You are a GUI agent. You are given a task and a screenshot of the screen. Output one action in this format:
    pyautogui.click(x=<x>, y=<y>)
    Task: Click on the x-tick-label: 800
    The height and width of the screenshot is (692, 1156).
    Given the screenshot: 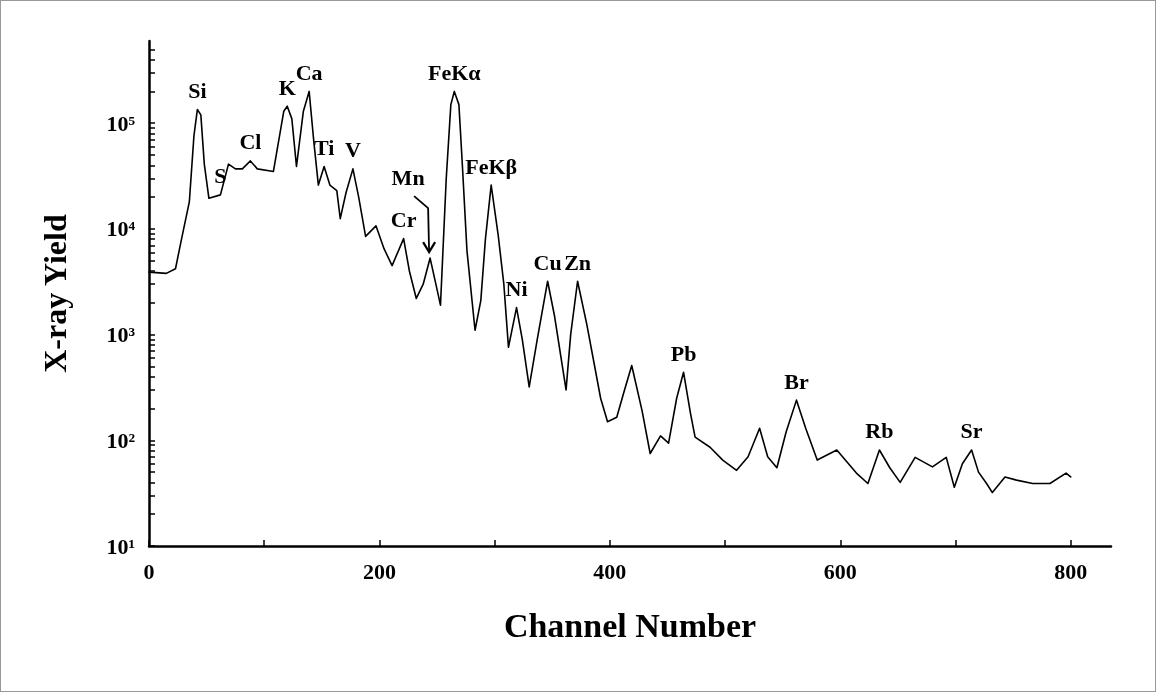 What is the action you would take?
    pyautogui.click(x=1071, y=571)
    